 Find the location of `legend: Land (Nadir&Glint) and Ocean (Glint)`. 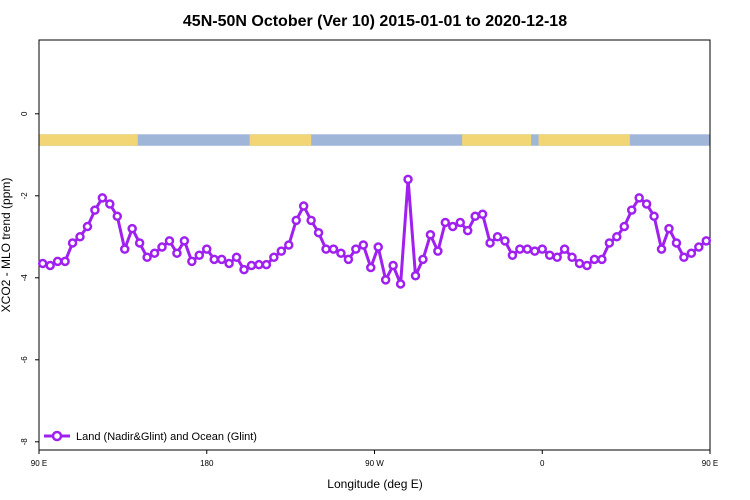

legend: Land (Nadir&Glint) and Ocean (Glint) is located at coordinates (150, 436).